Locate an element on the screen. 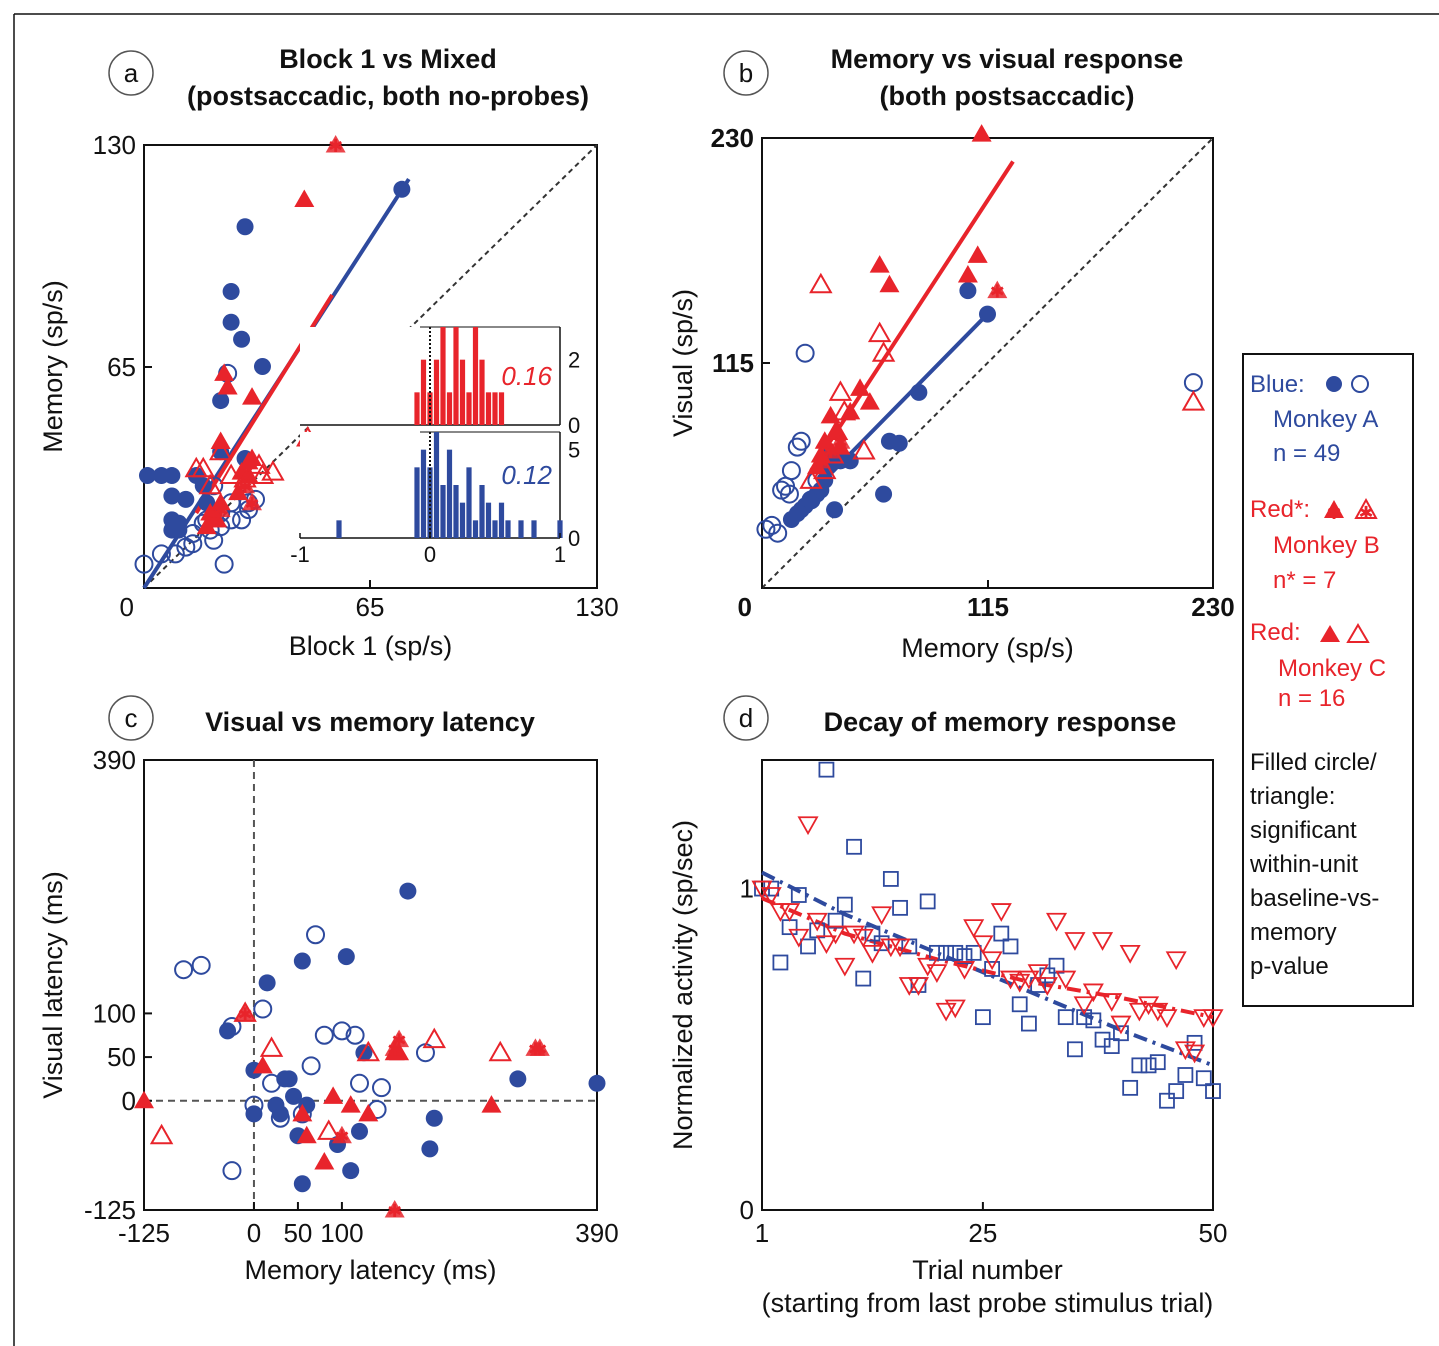 This screenshot has width=1439, height=1346. series-red-starred-triangle: ✱✱✱✱✱✱✱ is located at coordinates (392, 1112).